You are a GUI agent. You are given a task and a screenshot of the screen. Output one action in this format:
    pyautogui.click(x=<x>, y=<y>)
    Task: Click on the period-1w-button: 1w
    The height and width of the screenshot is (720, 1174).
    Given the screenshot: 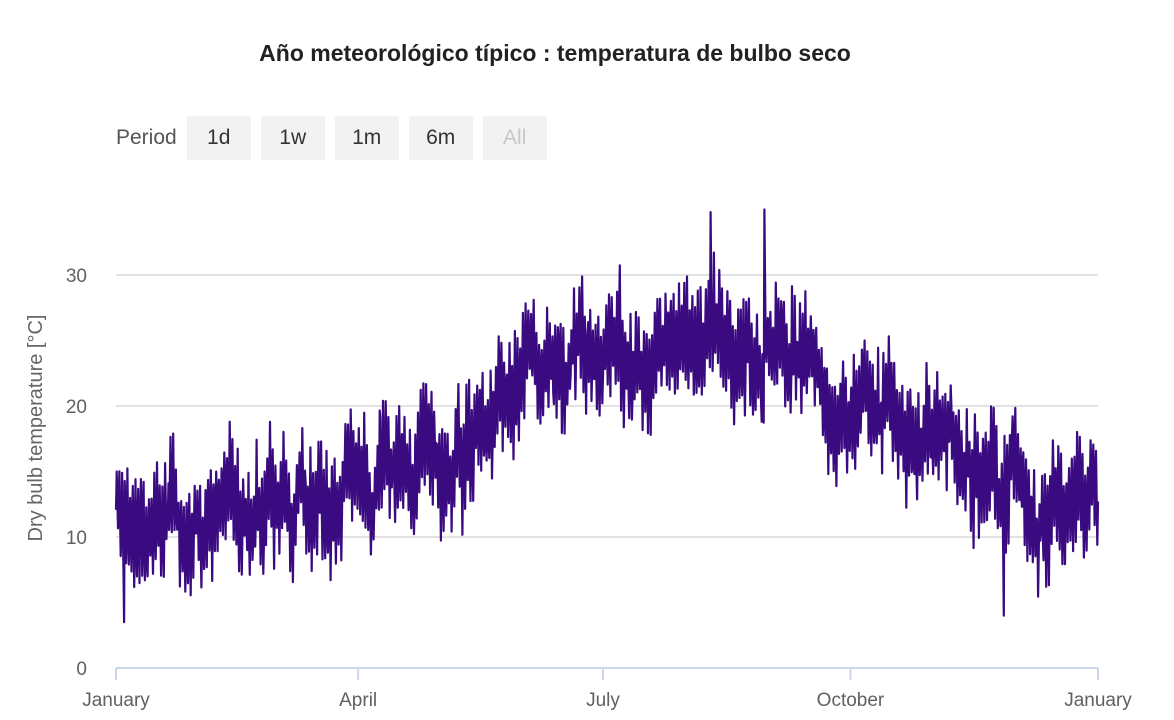 What is the action you would take?
    pyautogui.click(x=292, y=138)
    